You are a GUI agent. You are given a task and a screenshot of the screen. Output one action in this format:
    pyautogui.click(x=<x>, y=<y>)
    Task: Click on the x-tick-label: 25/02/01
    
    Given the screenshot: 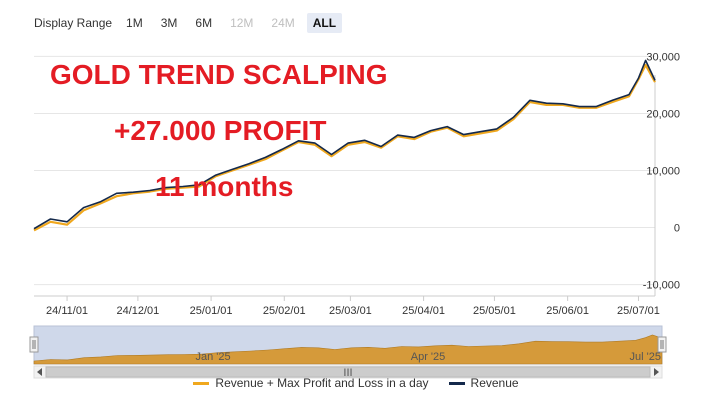 What is the action you would take?
    pyautogui.click(x=284, y=311)
    